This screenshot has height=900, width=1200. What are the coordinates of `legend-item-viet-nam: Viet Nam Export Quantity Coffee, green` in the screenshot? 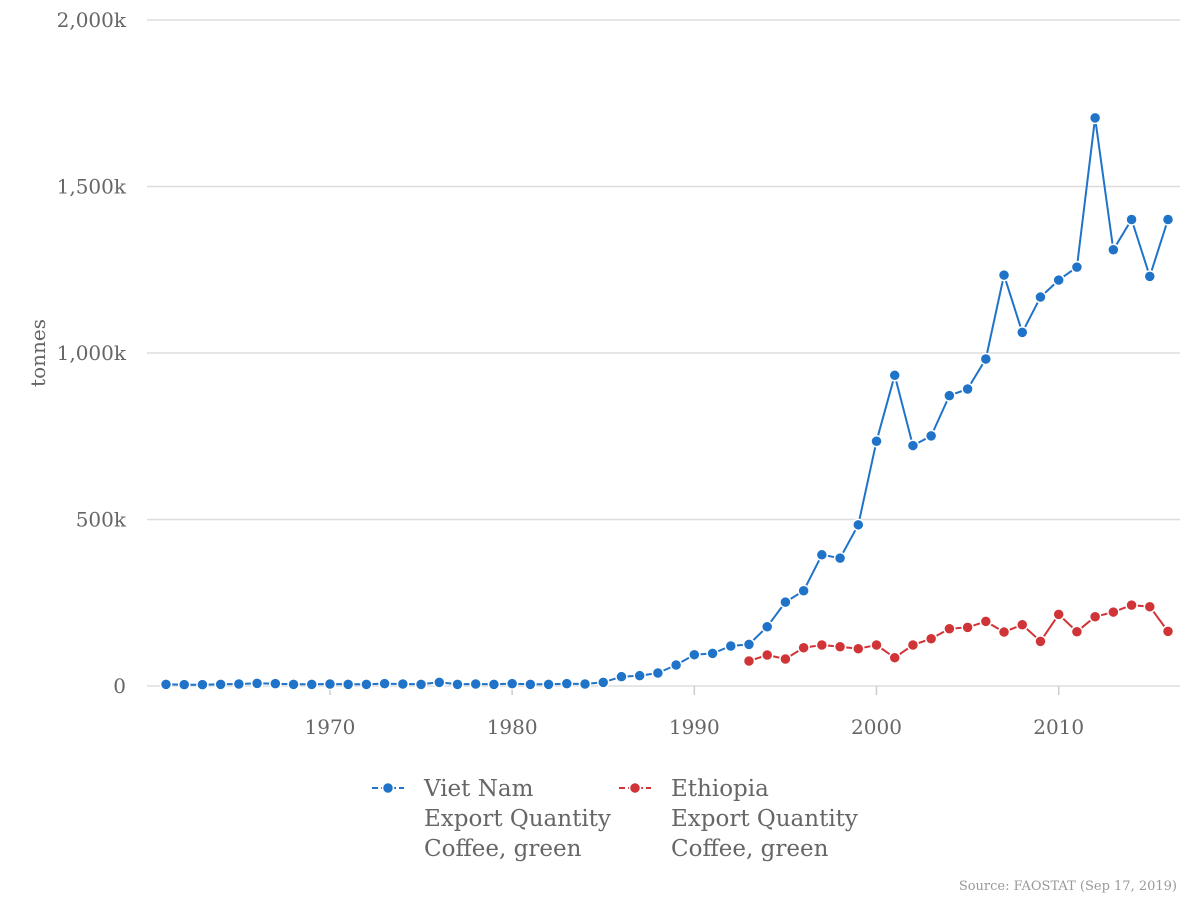 It's located at (491, 819).